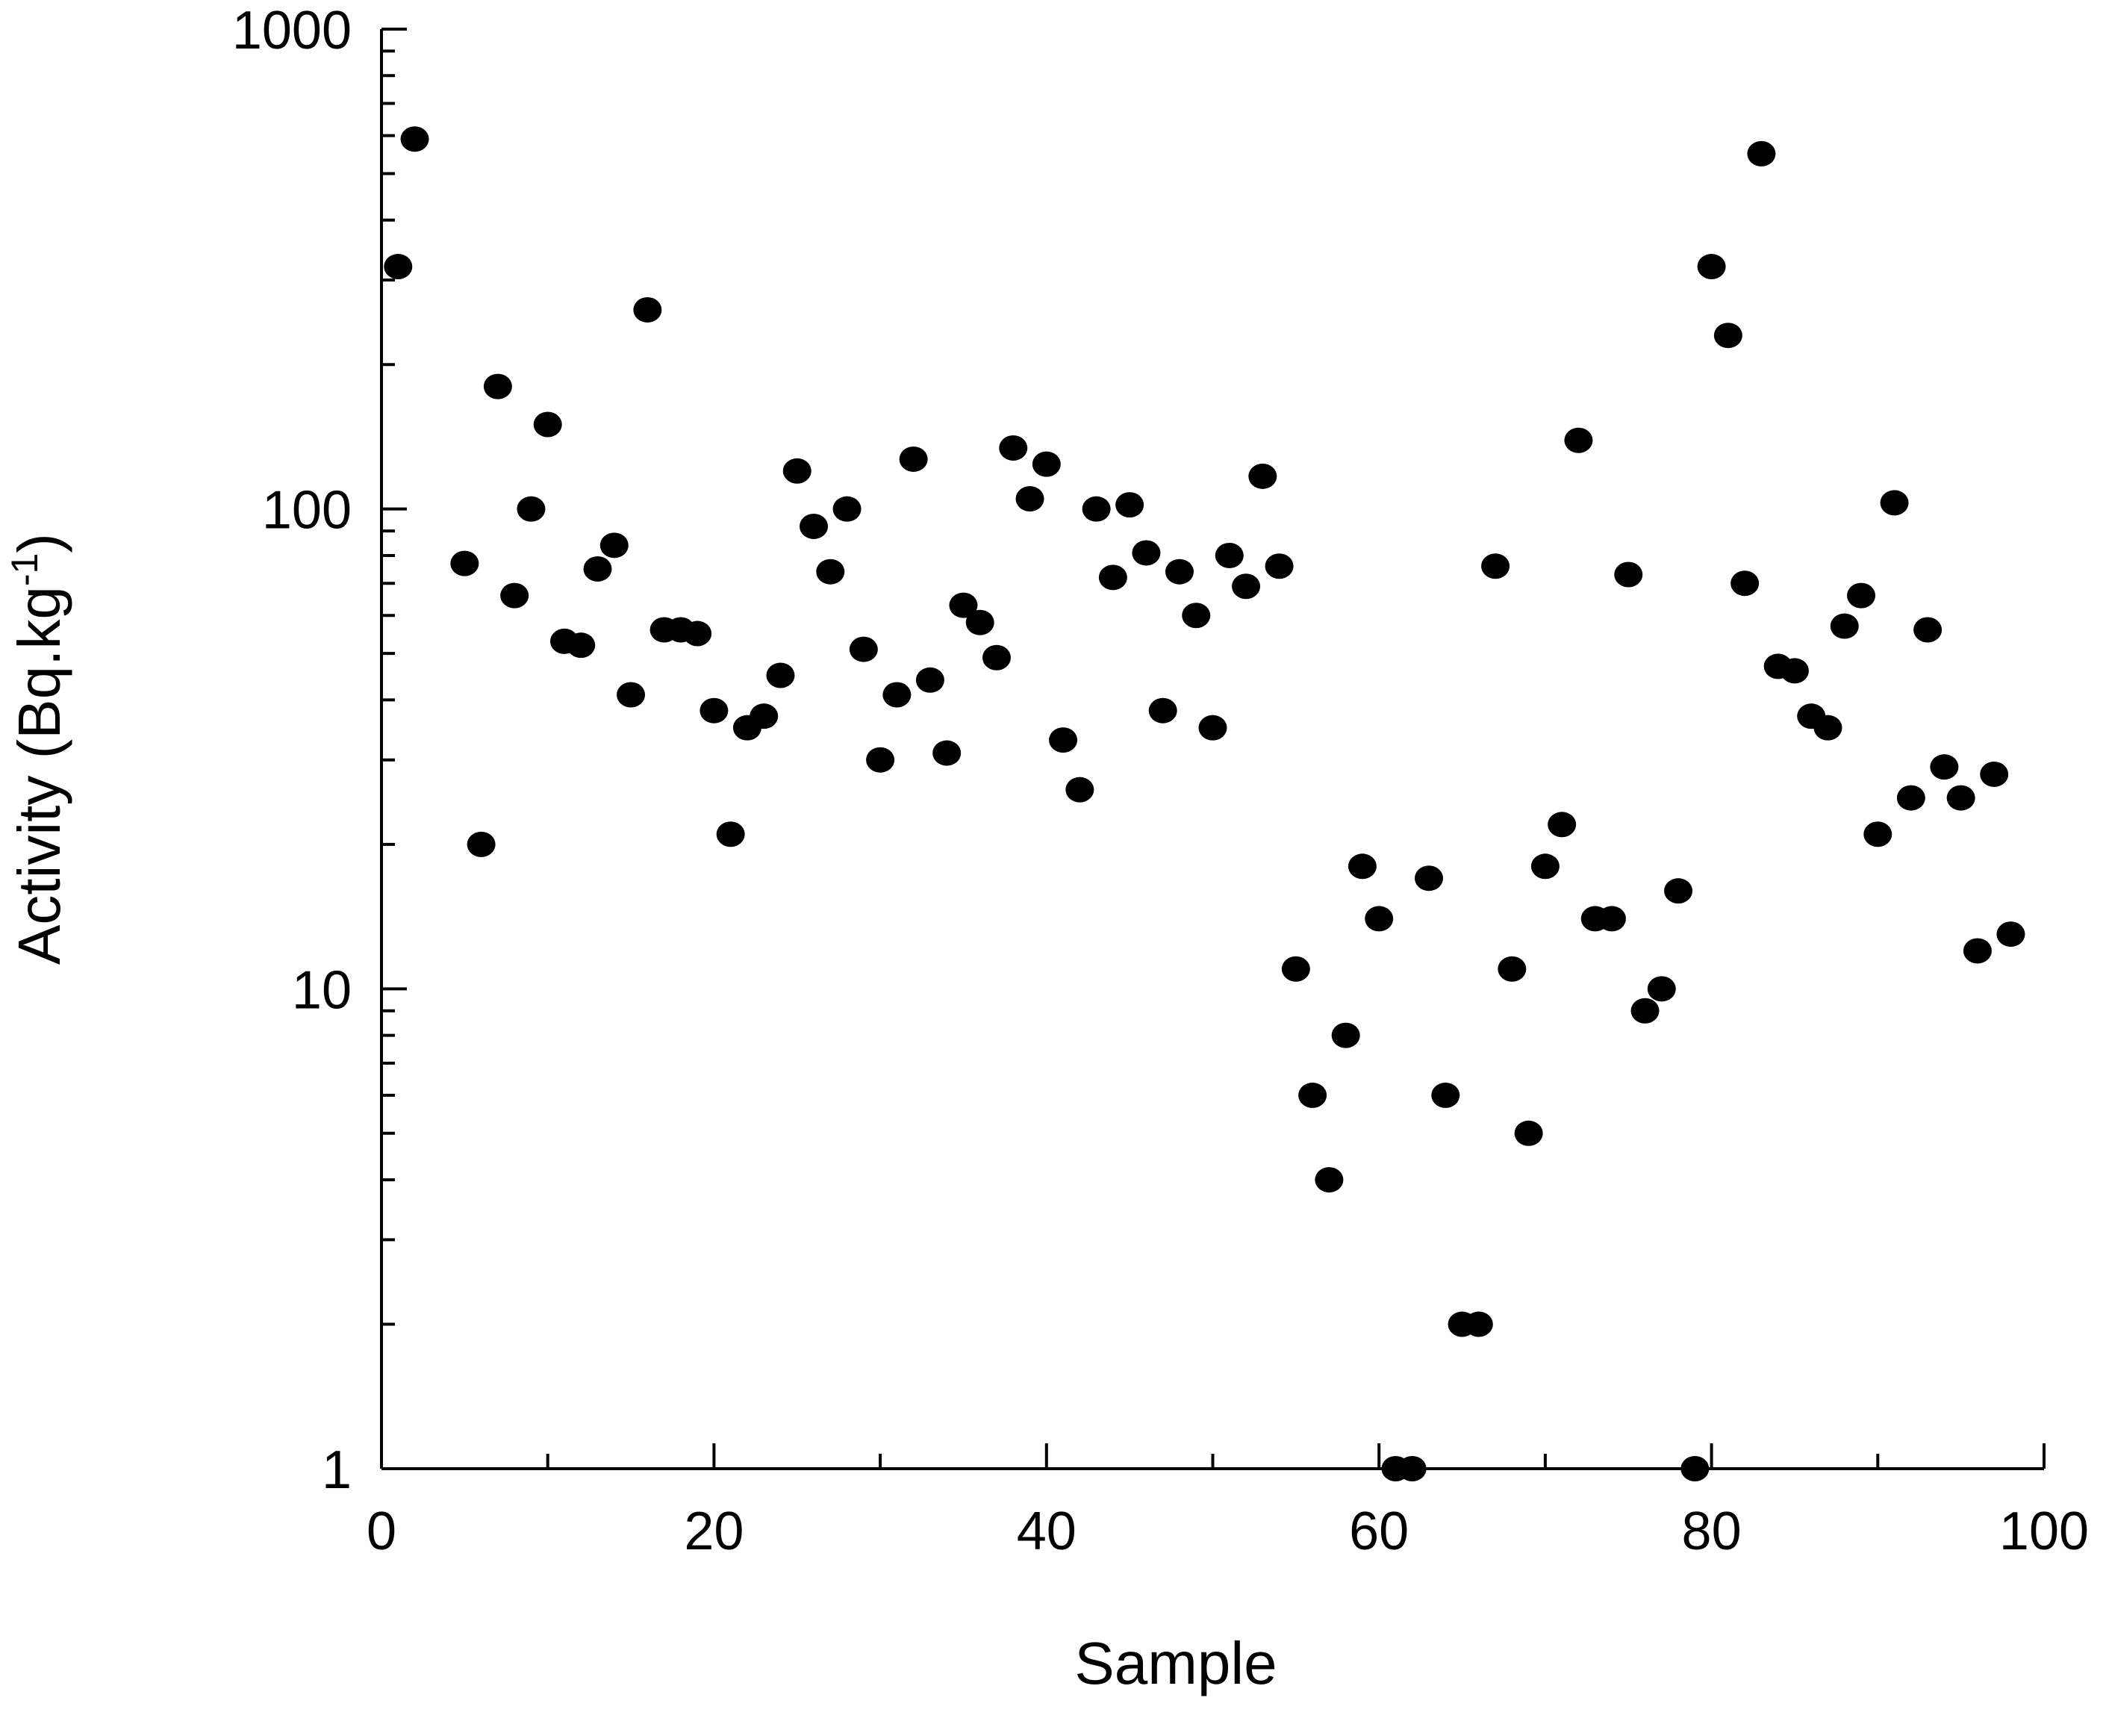 Image resolution: width=2106 pixels, height=1736 pixels. I want to click on y-axis-title-close: ), so click(39, 543).